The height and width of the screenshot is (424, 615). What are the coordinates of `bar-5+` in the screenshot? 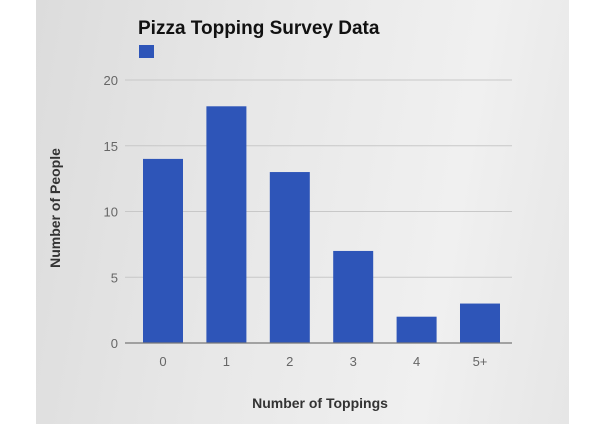 It's located at (480, 323).